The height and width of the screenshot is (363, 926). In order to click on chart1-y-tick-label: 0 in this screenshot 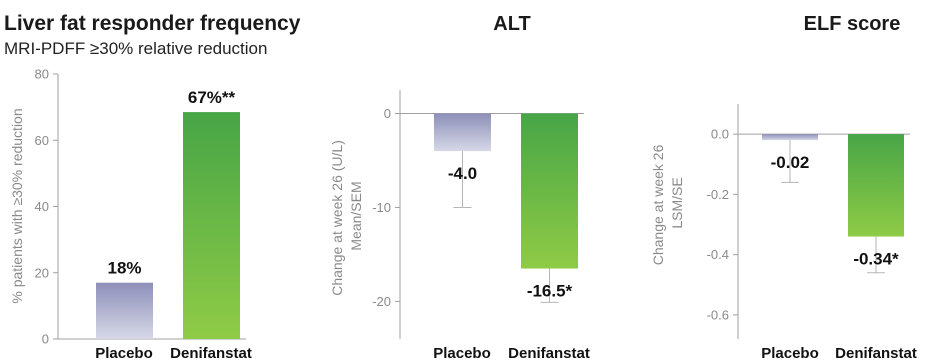, I will do `click(45, 339)`.